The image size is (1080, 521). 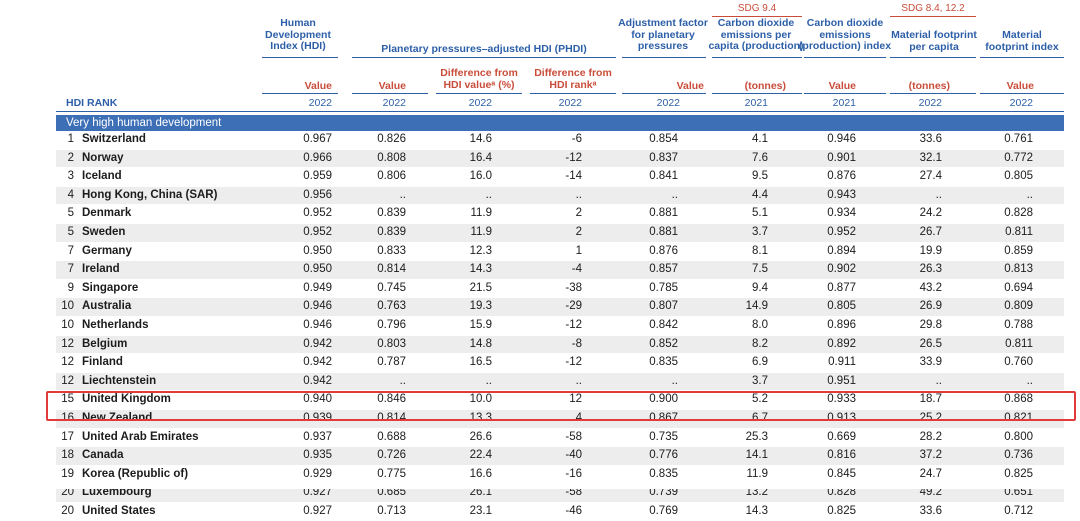 What do you see at coordinates (1018, 417) in the screenshot?
I see `cell-matidx: 0.821` at bounding box center [1018, 417].